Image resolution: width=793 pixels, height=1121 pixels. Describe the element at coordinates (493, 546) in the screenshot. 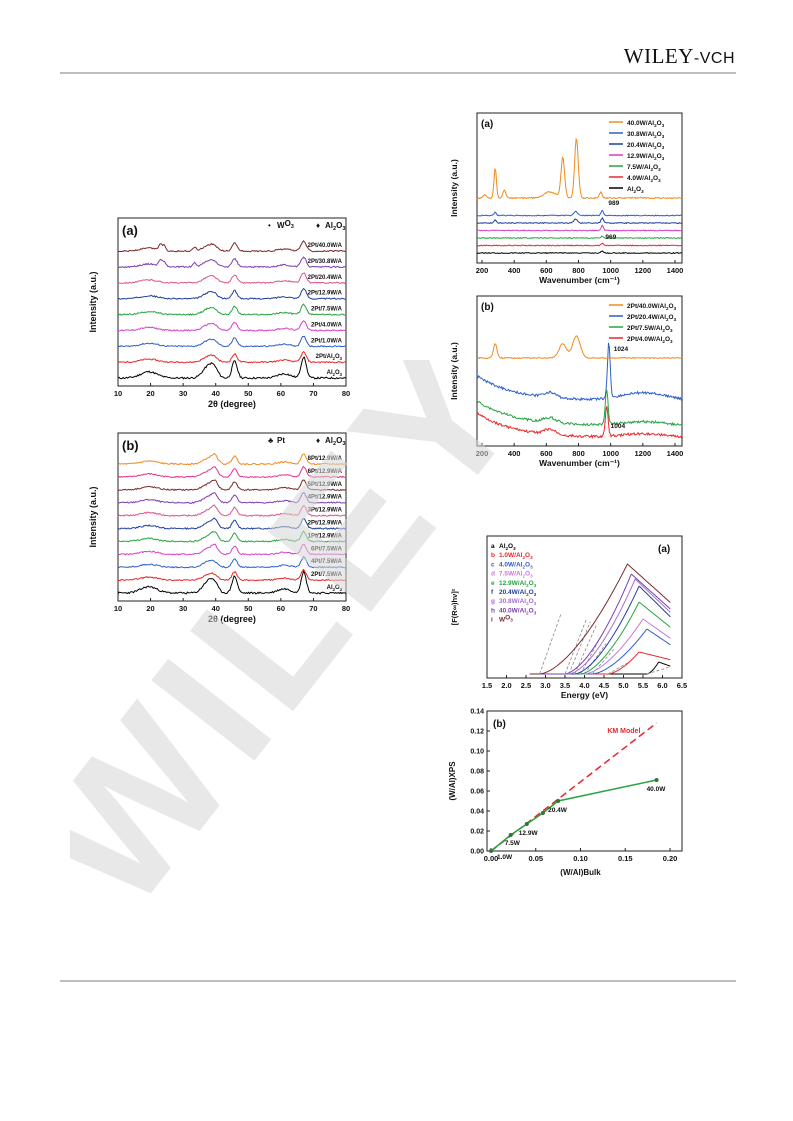

I see `legend-letter: a` at that location.